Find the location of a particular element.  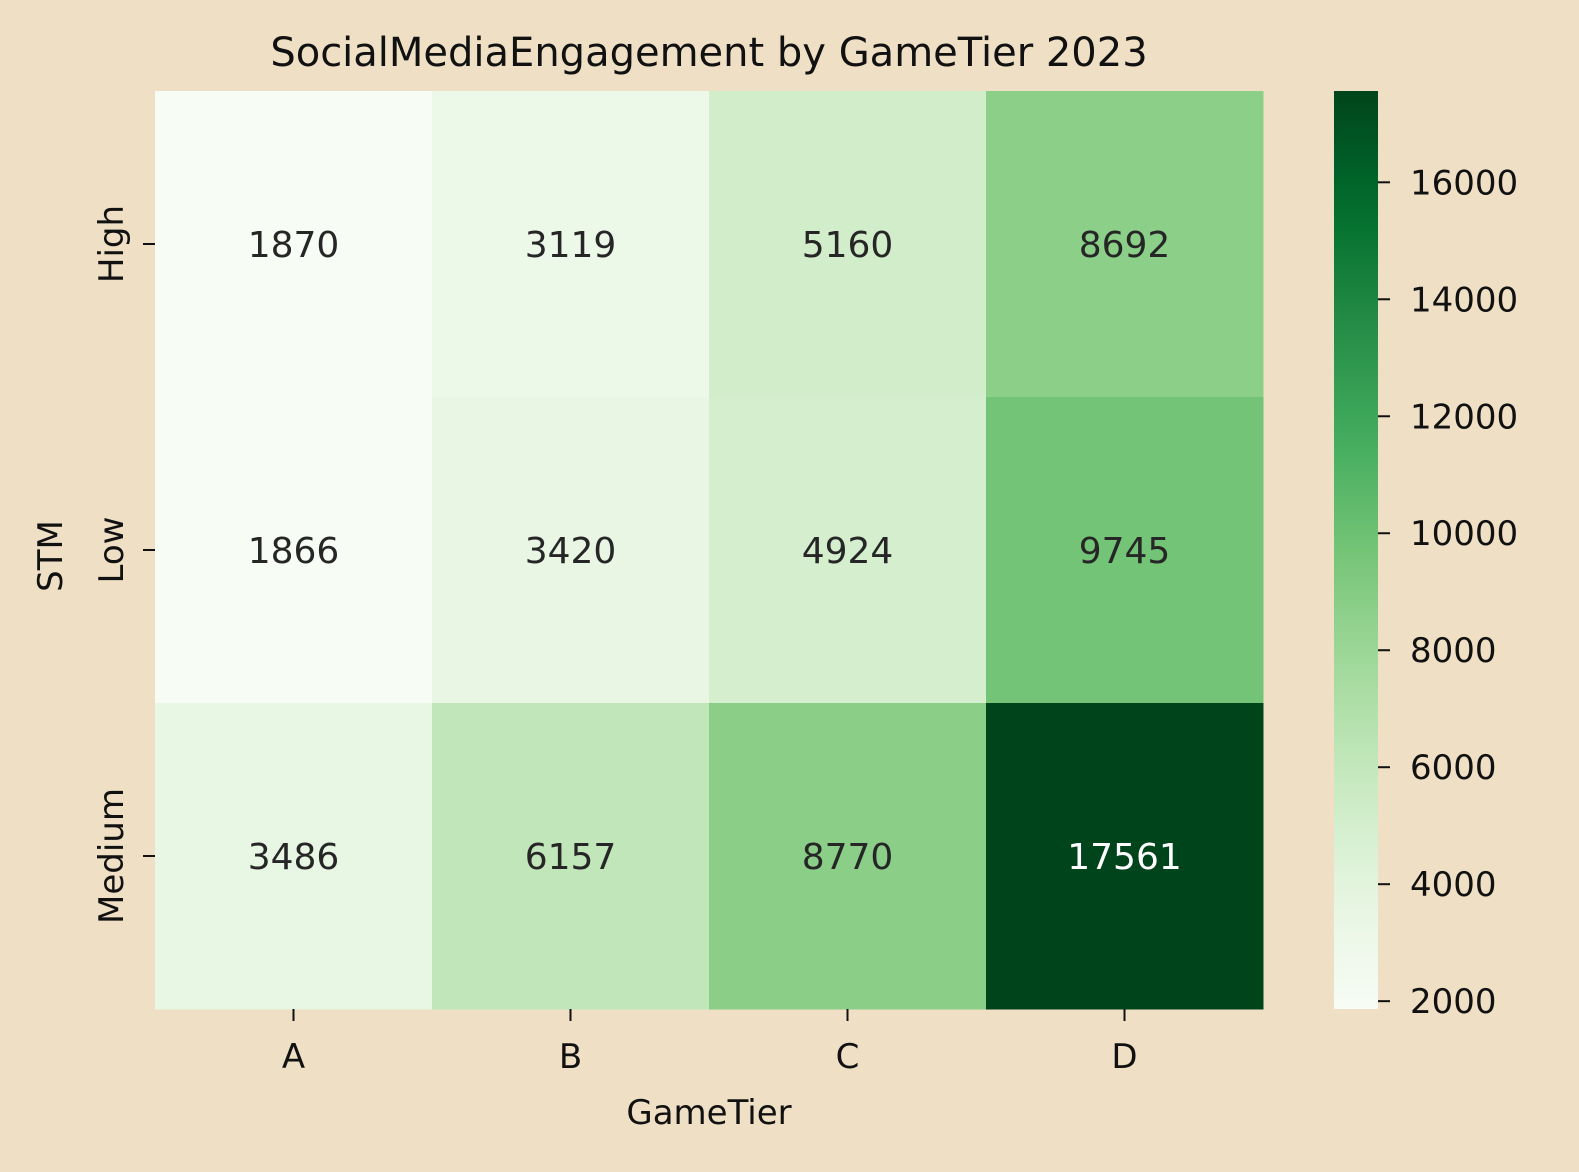

colorbar: 2000 4000 6000 8000 10000 12000 14000 16000 is located at coordinates (1426, 556).